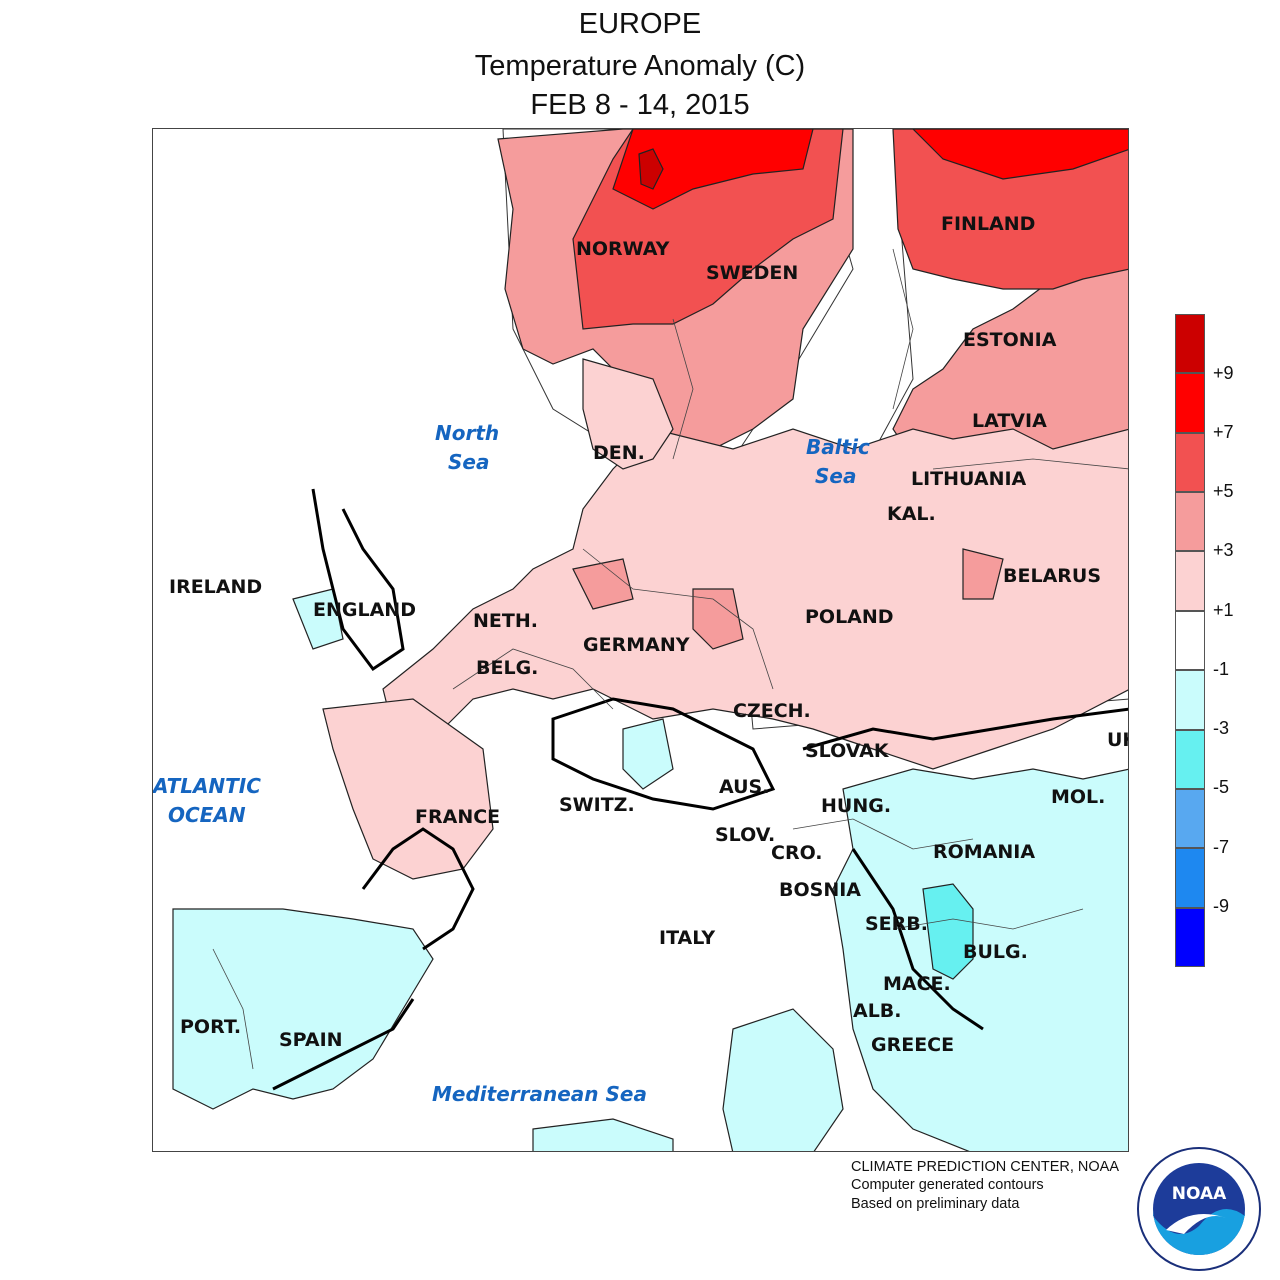 The height and width of the screenshot is (1280, 1280). Describe the element at coordinates (1009, 421) in the screenshot. I see `label-latvia: LATVIA` at that location.